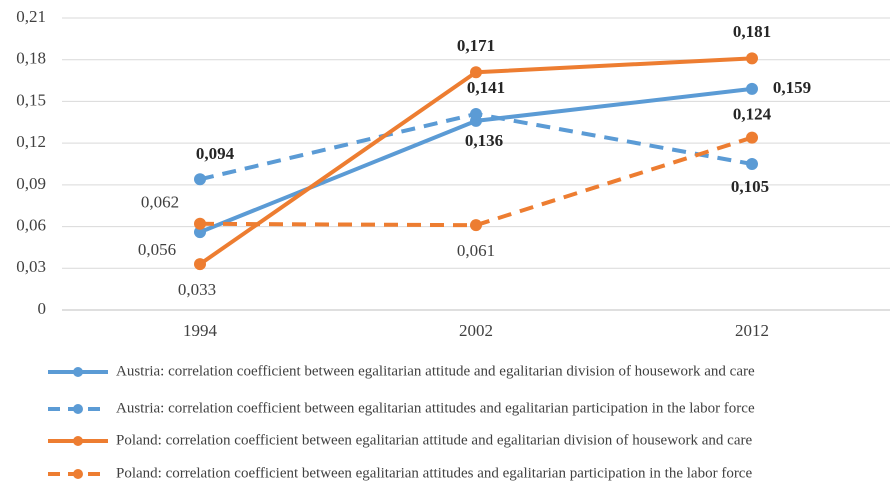  I want to click on y-tick-label: 0,15, so click(31, 99).